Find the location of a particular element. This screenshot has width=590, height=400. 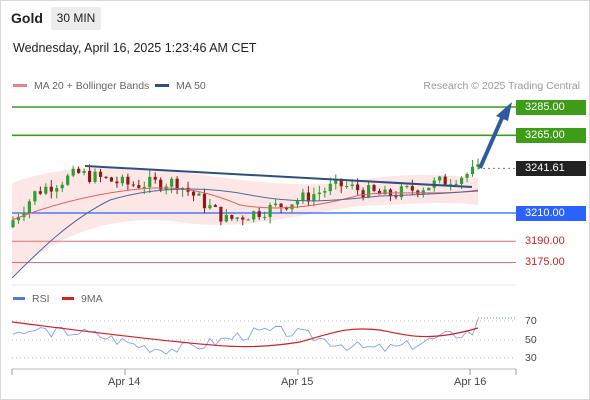

ma50-swatch is located at coordinates (162, 85).